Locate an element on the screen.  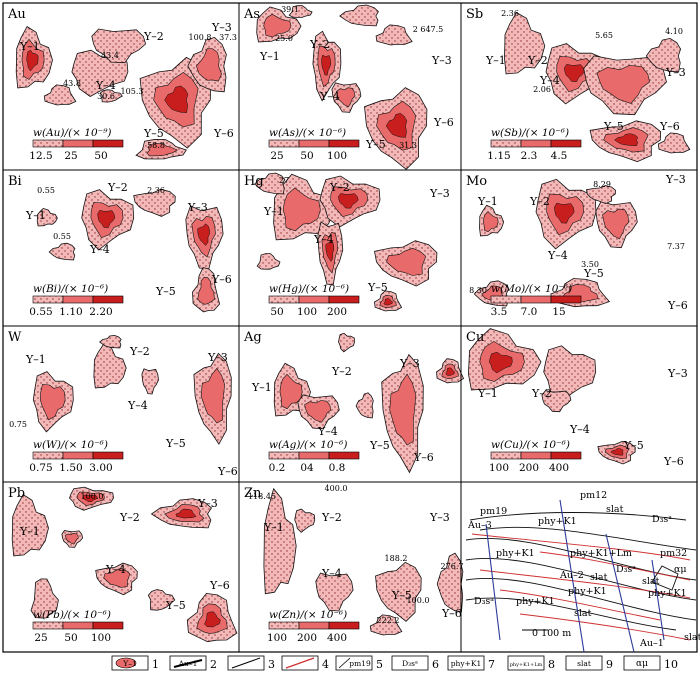
fault-symbol is located at coordinates (300, 663).